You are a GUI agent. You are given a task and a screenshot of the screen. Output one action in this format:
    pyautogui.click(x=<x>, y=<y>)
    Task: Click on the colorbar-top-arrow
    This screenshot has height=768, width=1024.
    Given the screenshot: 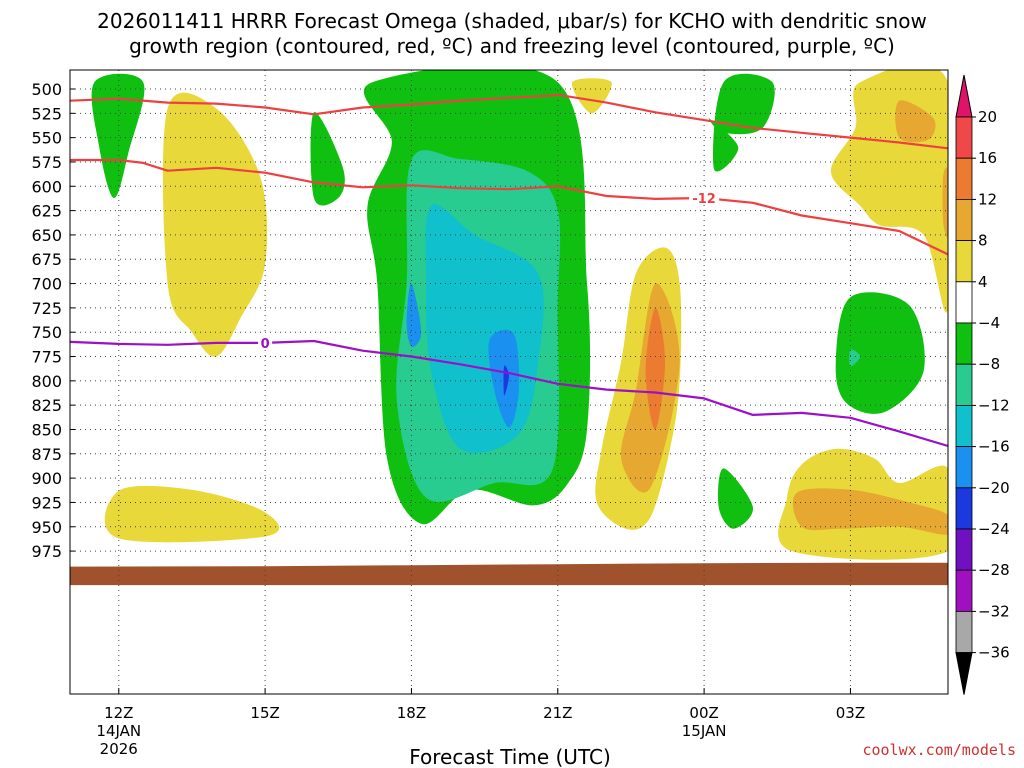 What is the action you would take?
    pyautogui.click(x=964, y=96)
    